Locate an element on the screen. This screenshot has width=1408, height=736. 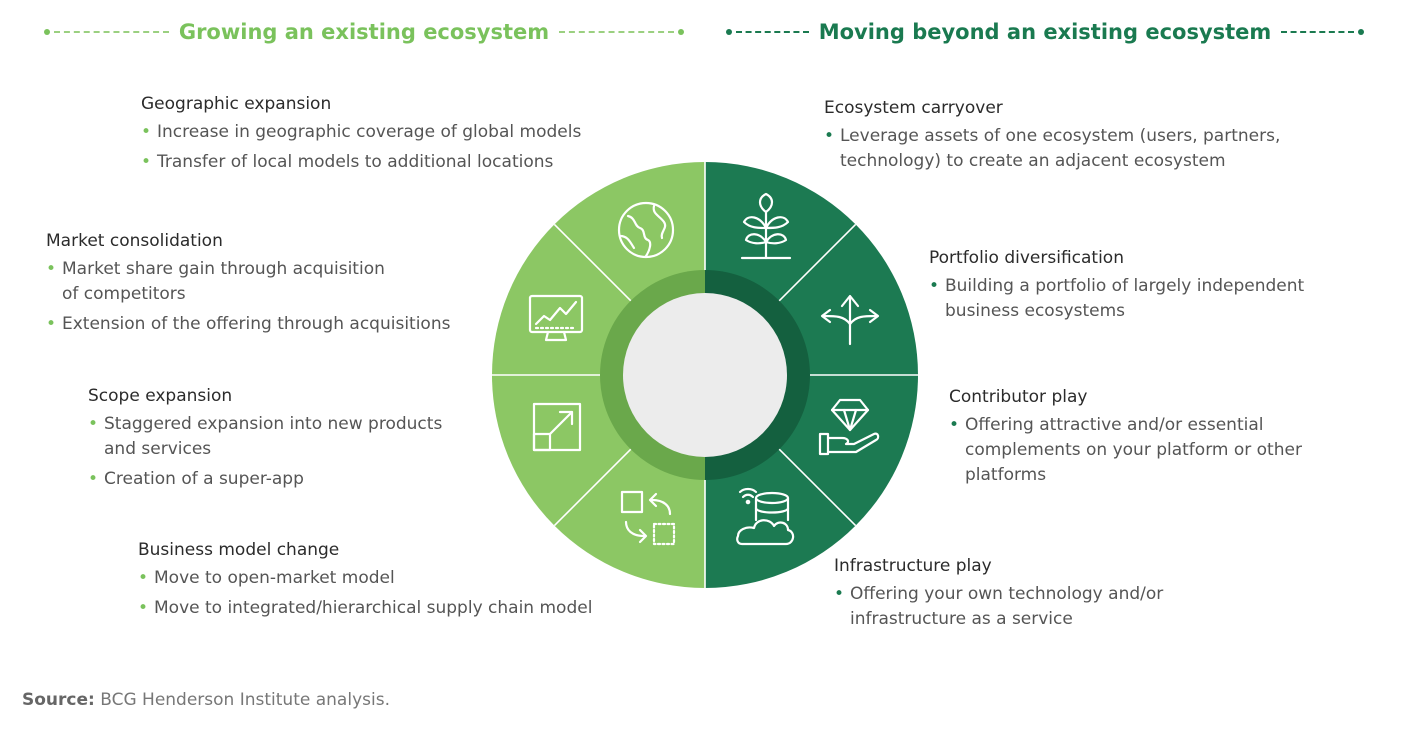
left-header: Growing an existing ecosystem is located at coordinates (364, 32).